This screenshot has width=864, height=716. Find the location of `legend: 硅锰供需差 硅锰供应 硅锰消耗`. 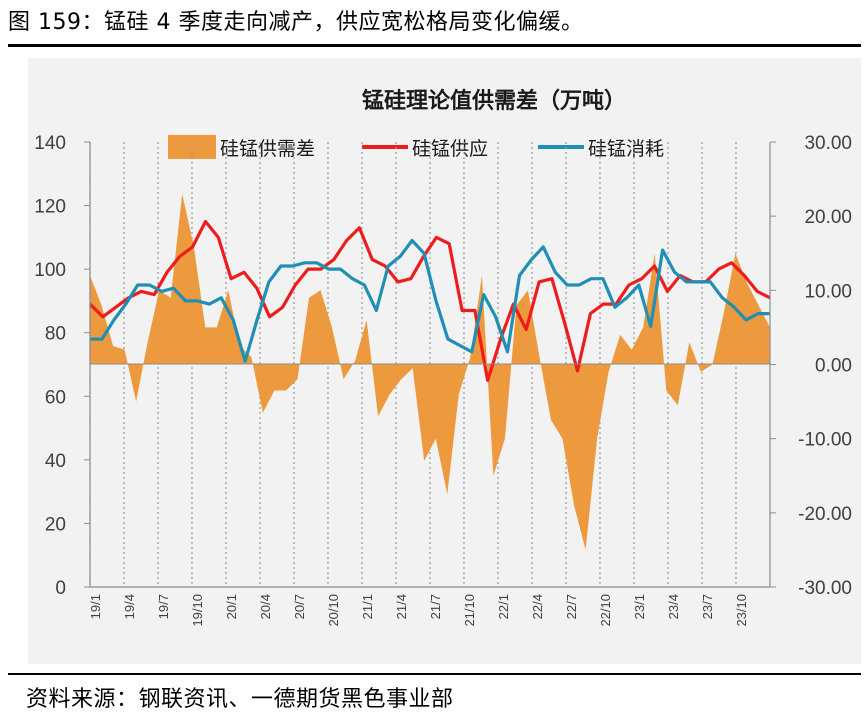

legend: 硅锰供需差 硅锰供应 硅锰消耗 is located at coordinates (416, 147).